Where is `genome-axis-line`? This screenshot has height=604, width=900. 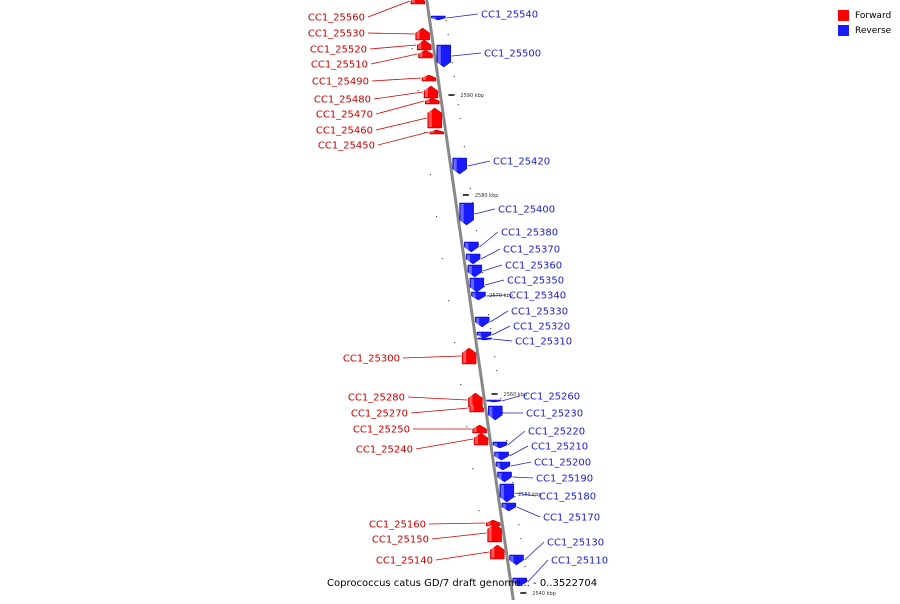
genome-axis-line is located at coordinates (470, 302).